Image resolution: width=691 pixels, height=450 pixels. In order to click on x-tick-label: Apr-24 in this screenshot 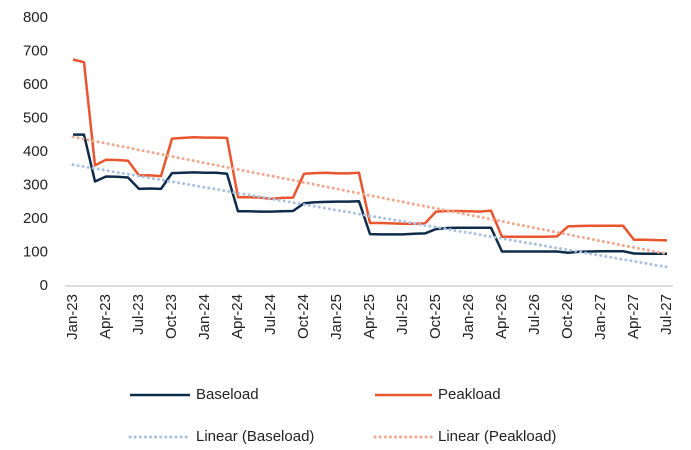, I will do `click(237, 316)`.